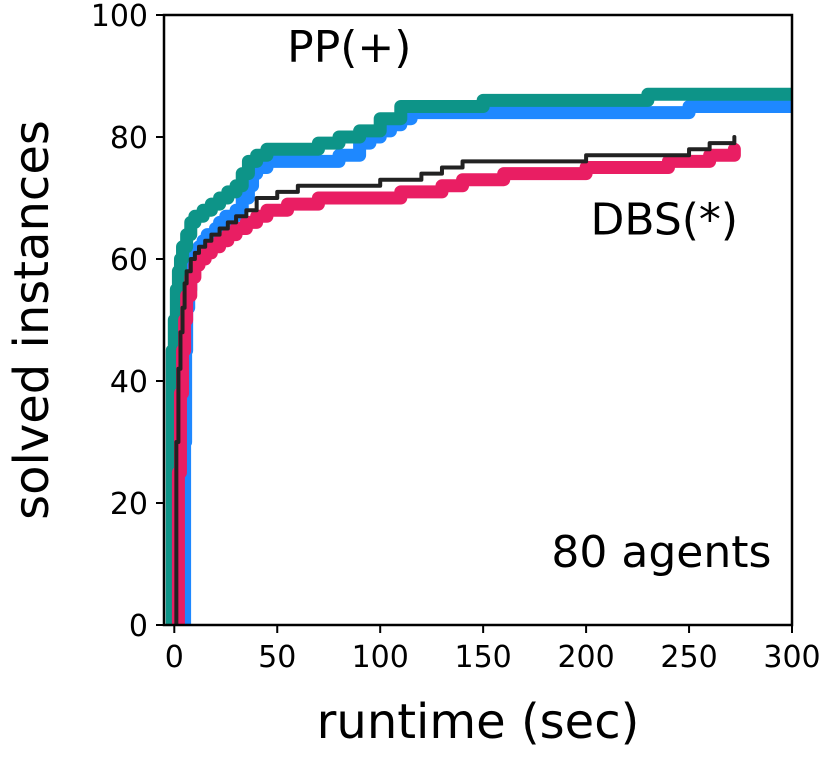  Describe the element at coordinates (277, 657) in the screenshot. I see `x-tick-label: 50` at that location.